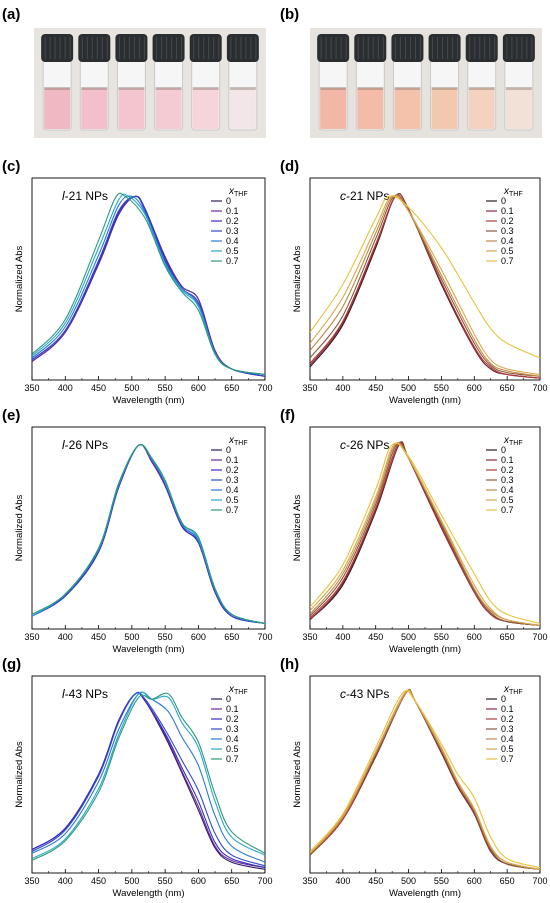 The height and width of the screenshot is (903, 550). Describe the element at coordinates (506, 689) in the screenshot. I see `legend-title-x: x` at that location.